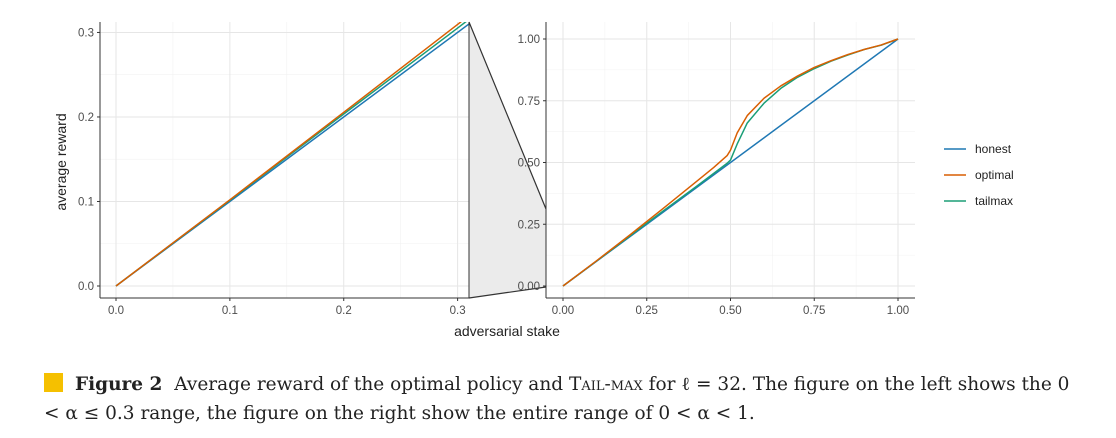 The width and height of the screenshot is (1116, 438). Describe the element at coordinates (898, 311) in the screenshot. I see `x-tick-label: 1.00` at that location.